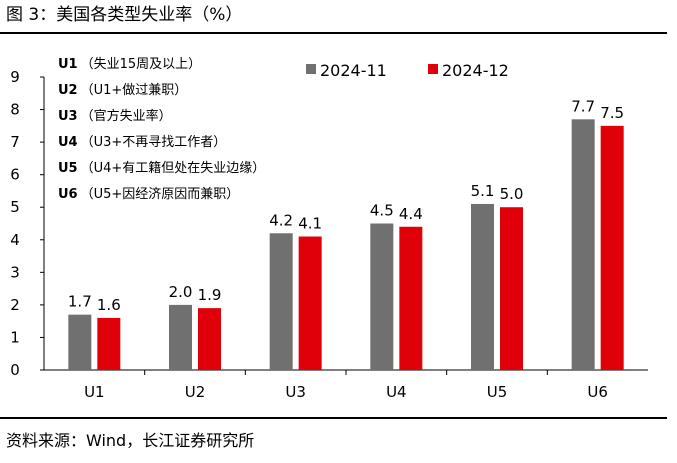 This screenshot has width=677, height=463. What do you see at coordinates (15, 305) in the screenshot?
I see `y-tick-label: 2` at bounding box center [15, 305].